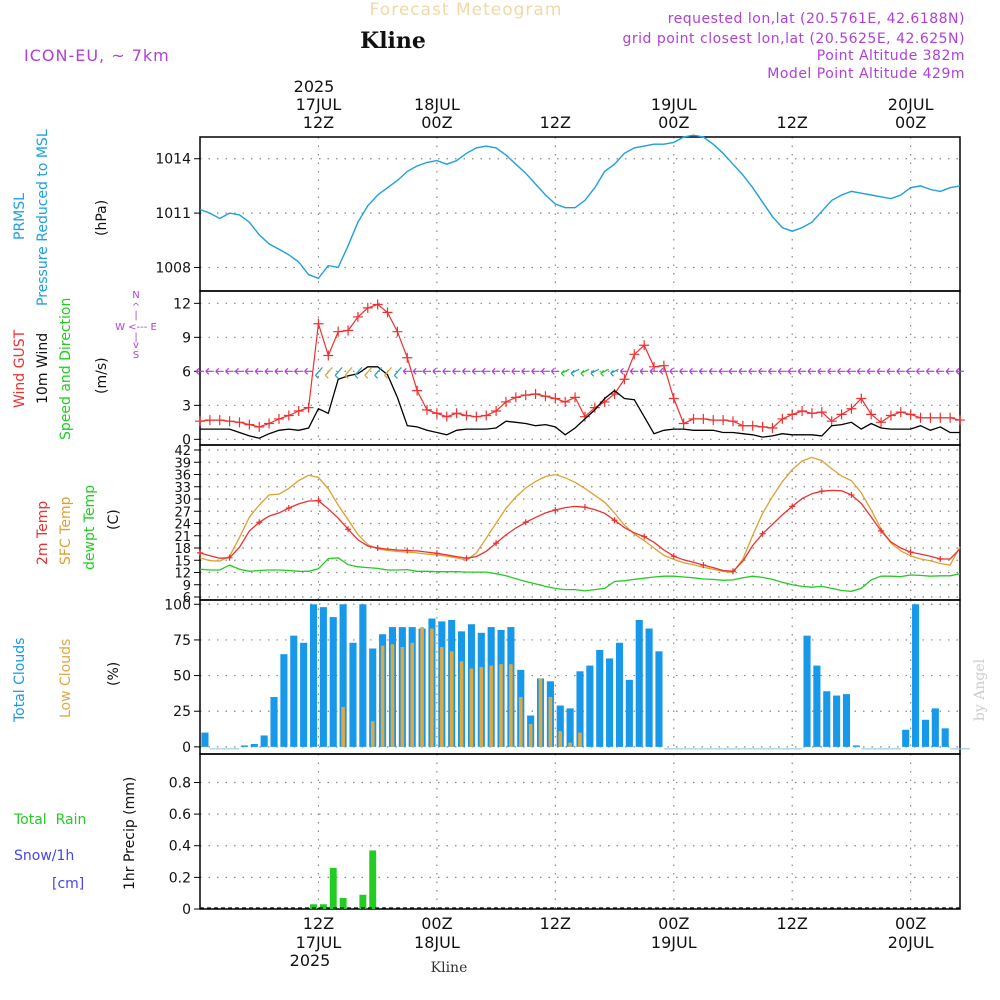 The image size is (1000, 1000). I want to click on point-altitude: Point Altitude 382m, so click(891, 56).